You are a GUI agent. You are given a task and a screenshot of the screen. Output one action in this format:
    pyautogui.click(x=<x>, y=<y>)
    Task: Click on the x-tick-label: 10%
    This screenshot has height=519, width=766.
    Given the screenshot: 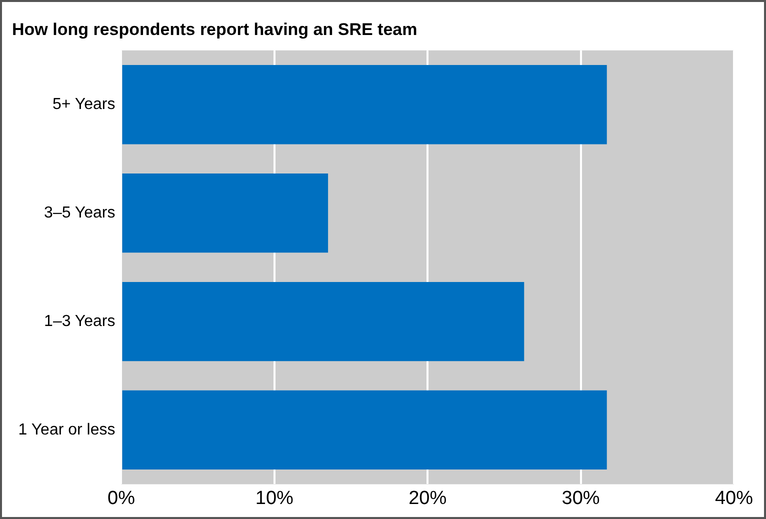 What is the action you would take?
    pyautogui.click(x=274, y=498)
    